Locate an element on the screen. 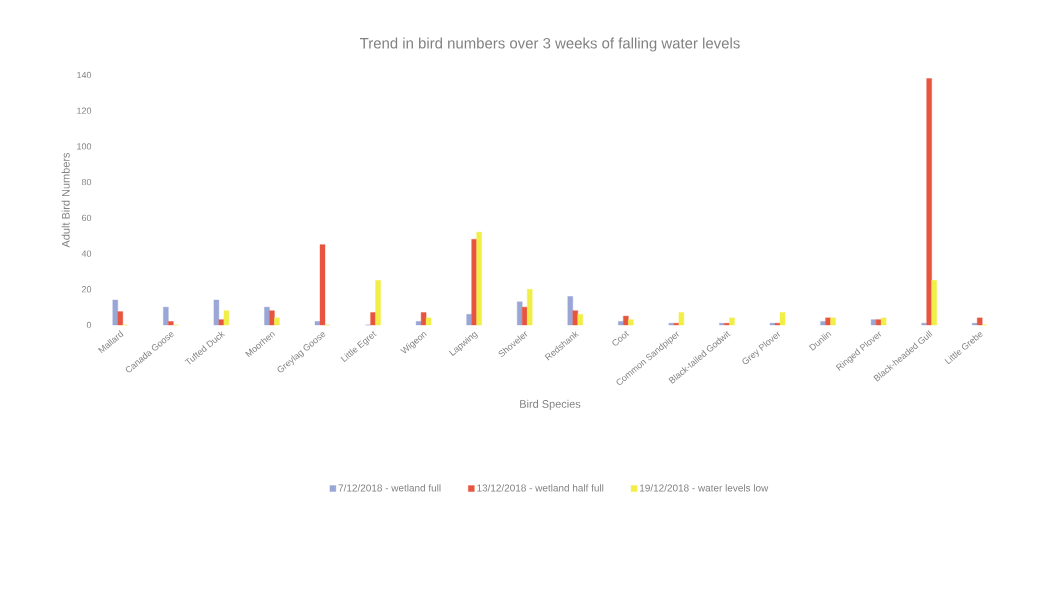 Image resolution: width=1048 pixels, height=610 pixels. x-tick-label: Coot is located at coordinates (621, 338).